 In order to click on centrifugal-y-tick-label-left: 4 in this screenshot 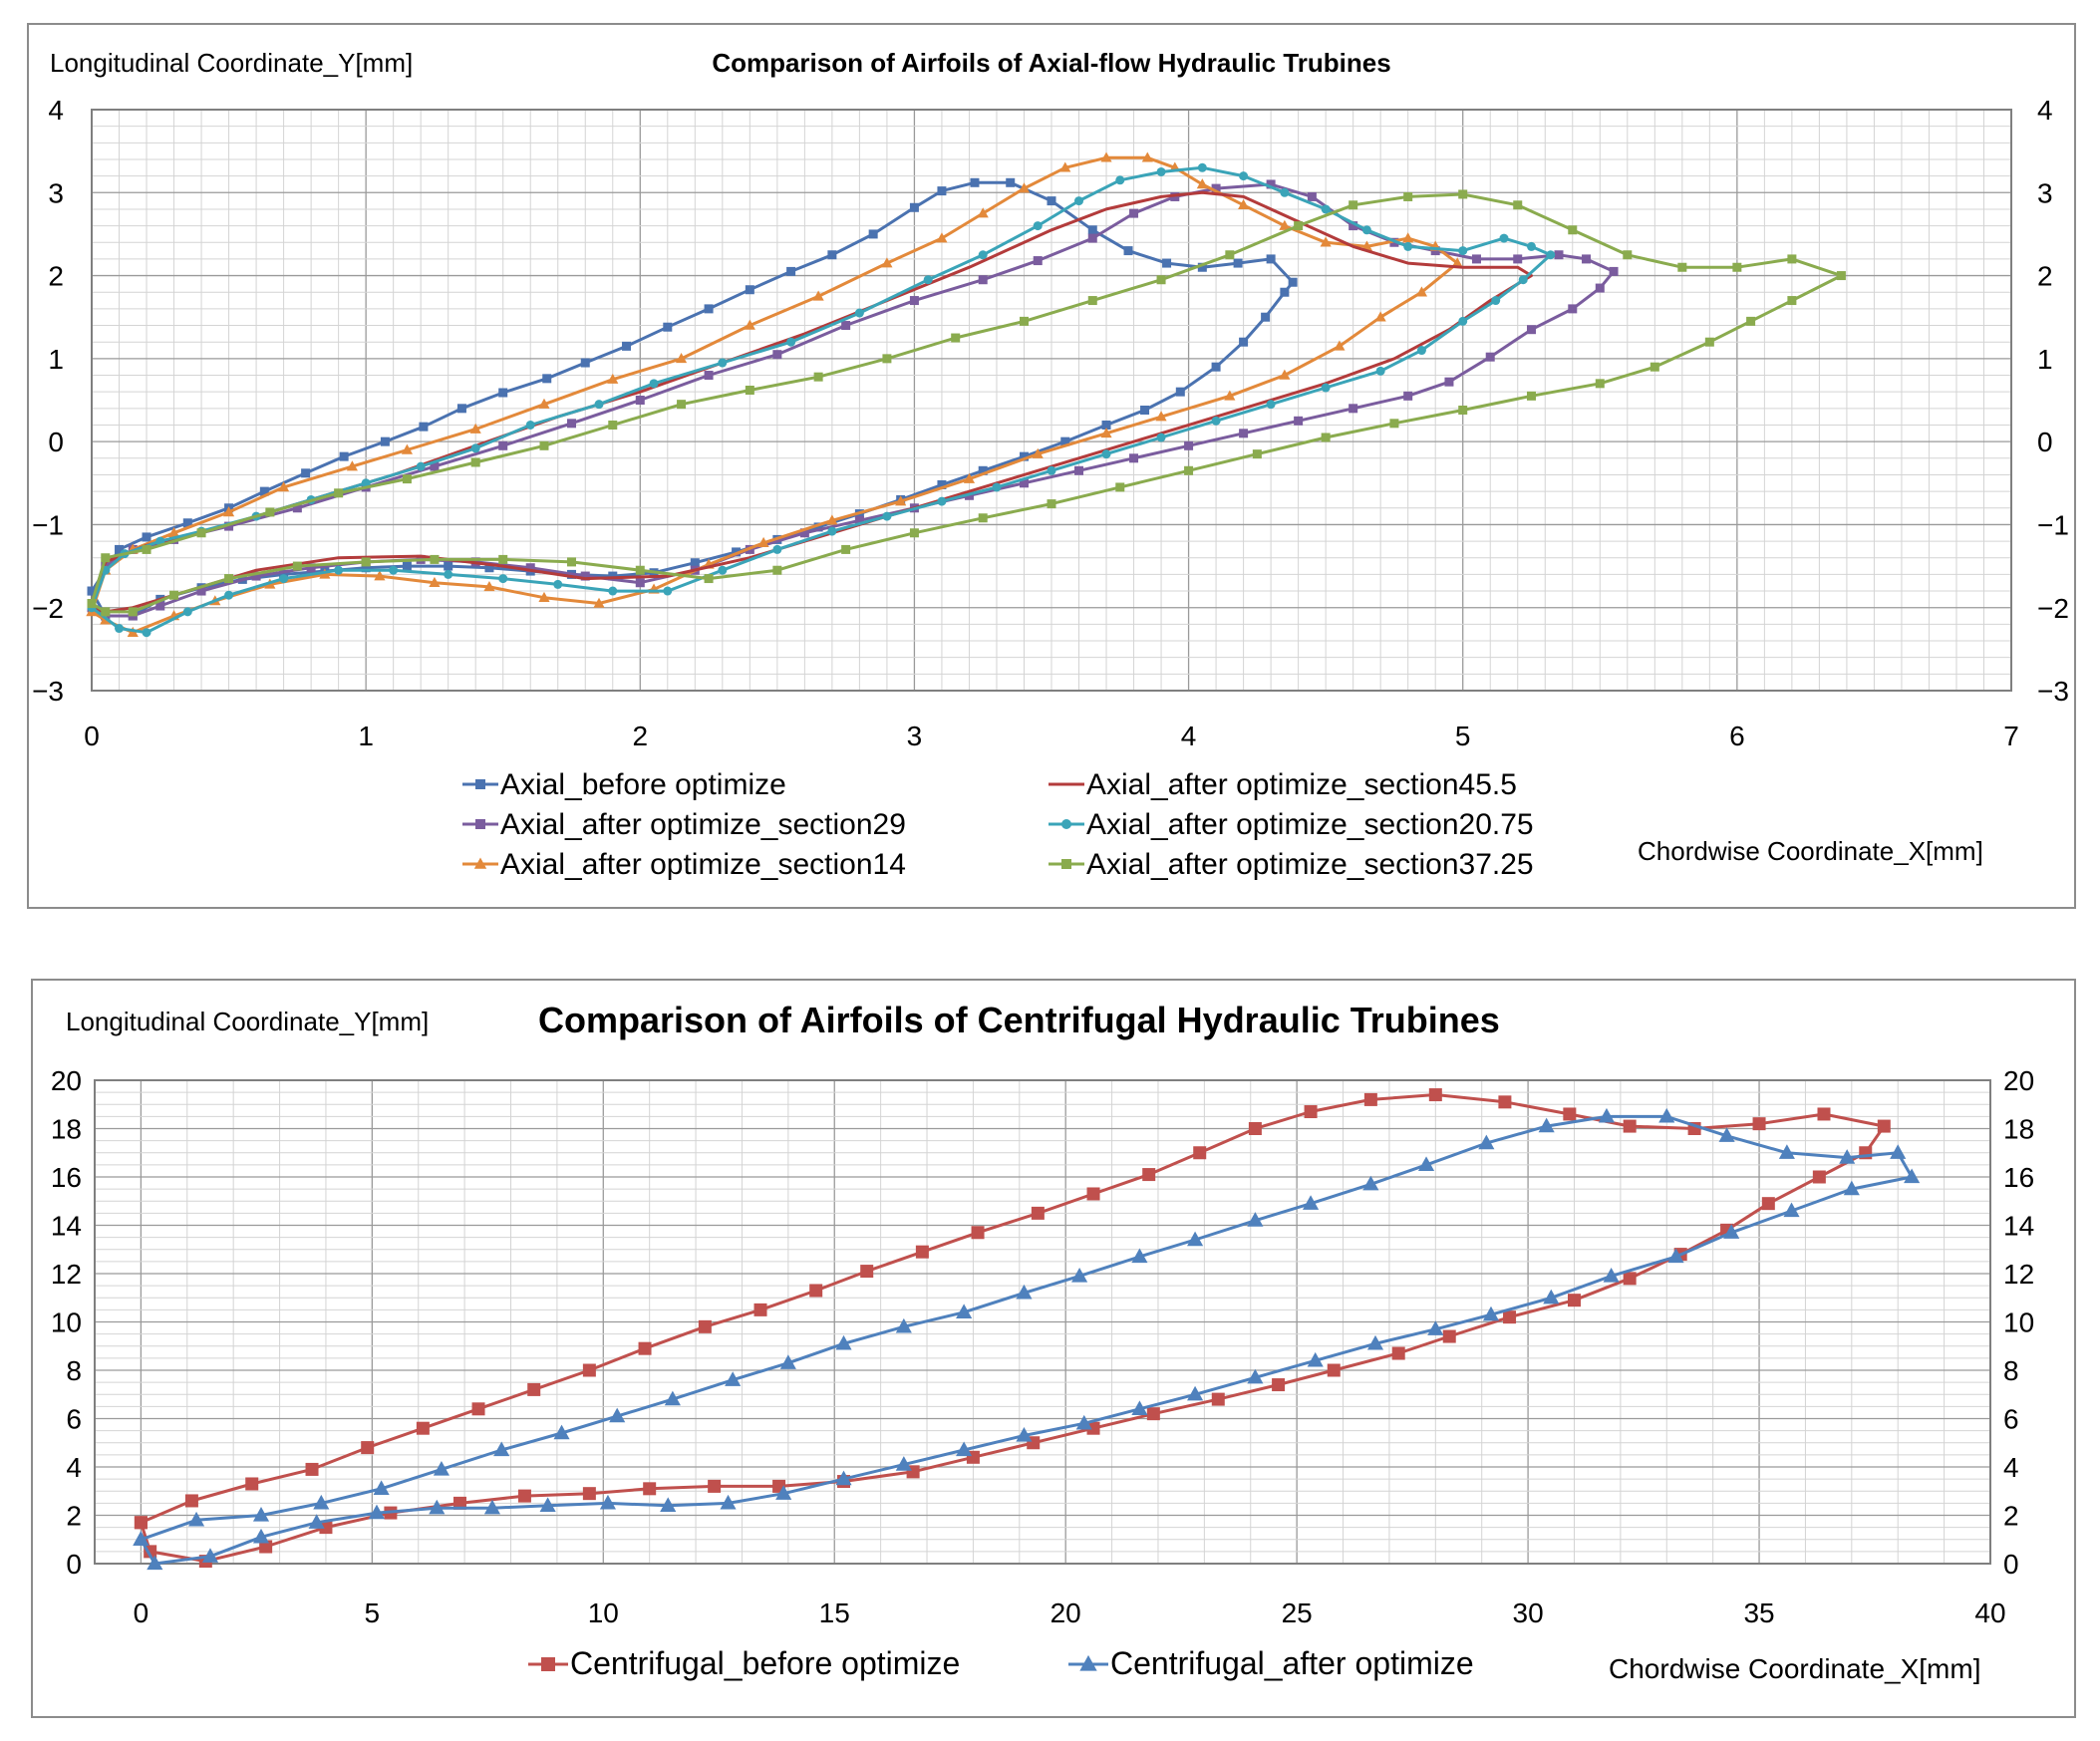, I will do `click(74, 1467)`.